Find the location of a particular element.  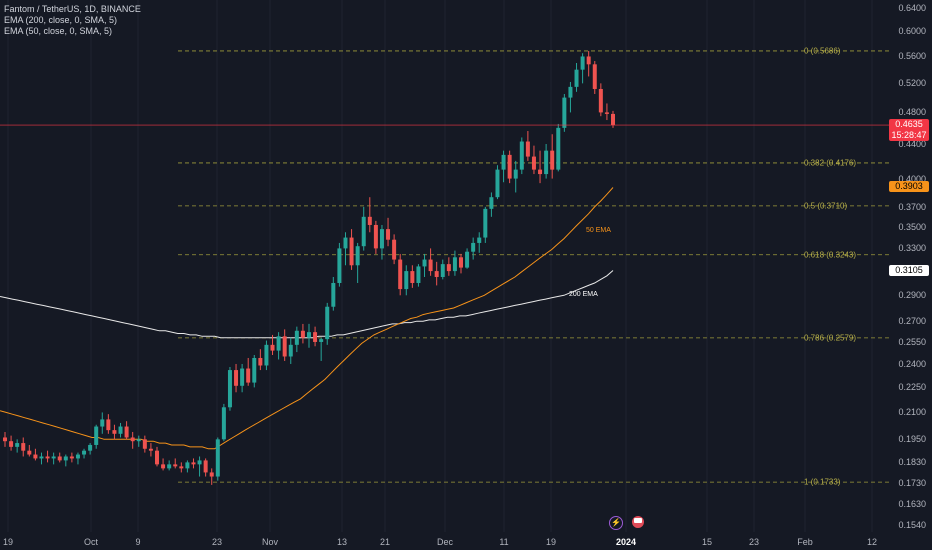

ema200-line is located at coordinates (307, 304).